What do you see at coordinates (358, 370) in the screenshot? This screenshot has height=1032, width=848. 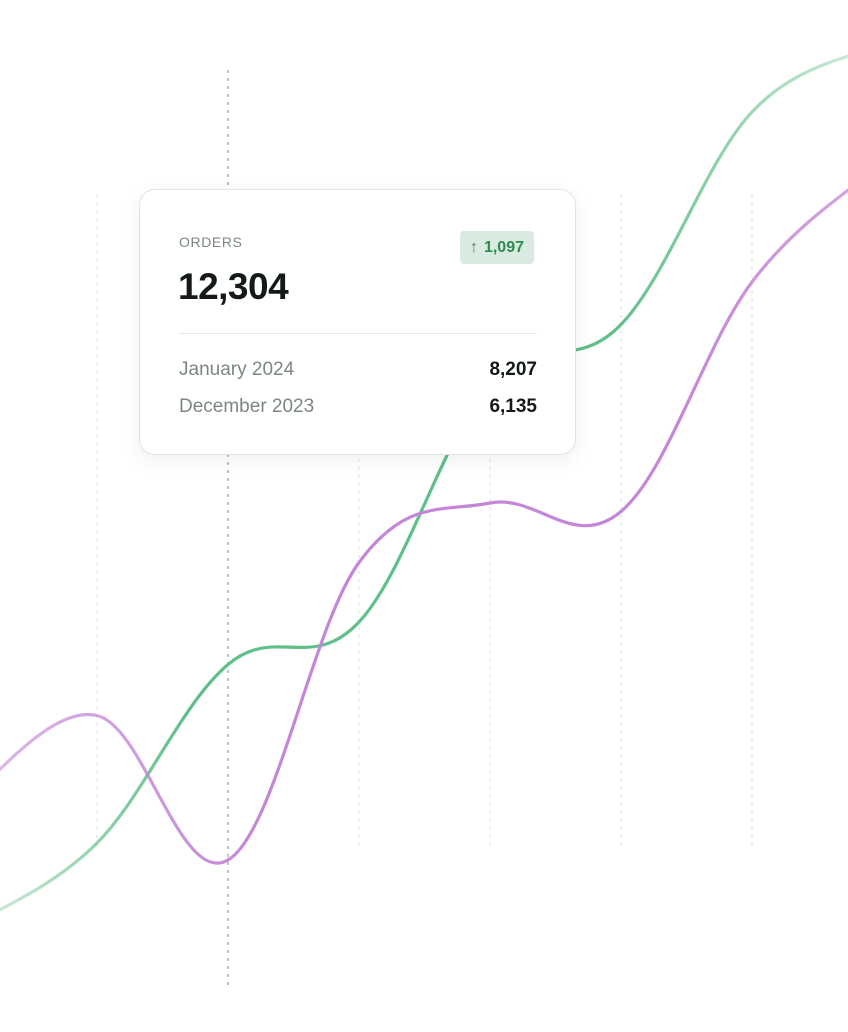 I see `tooltip-row-current: January 2024 8,207` at bounding box center [358, 370].